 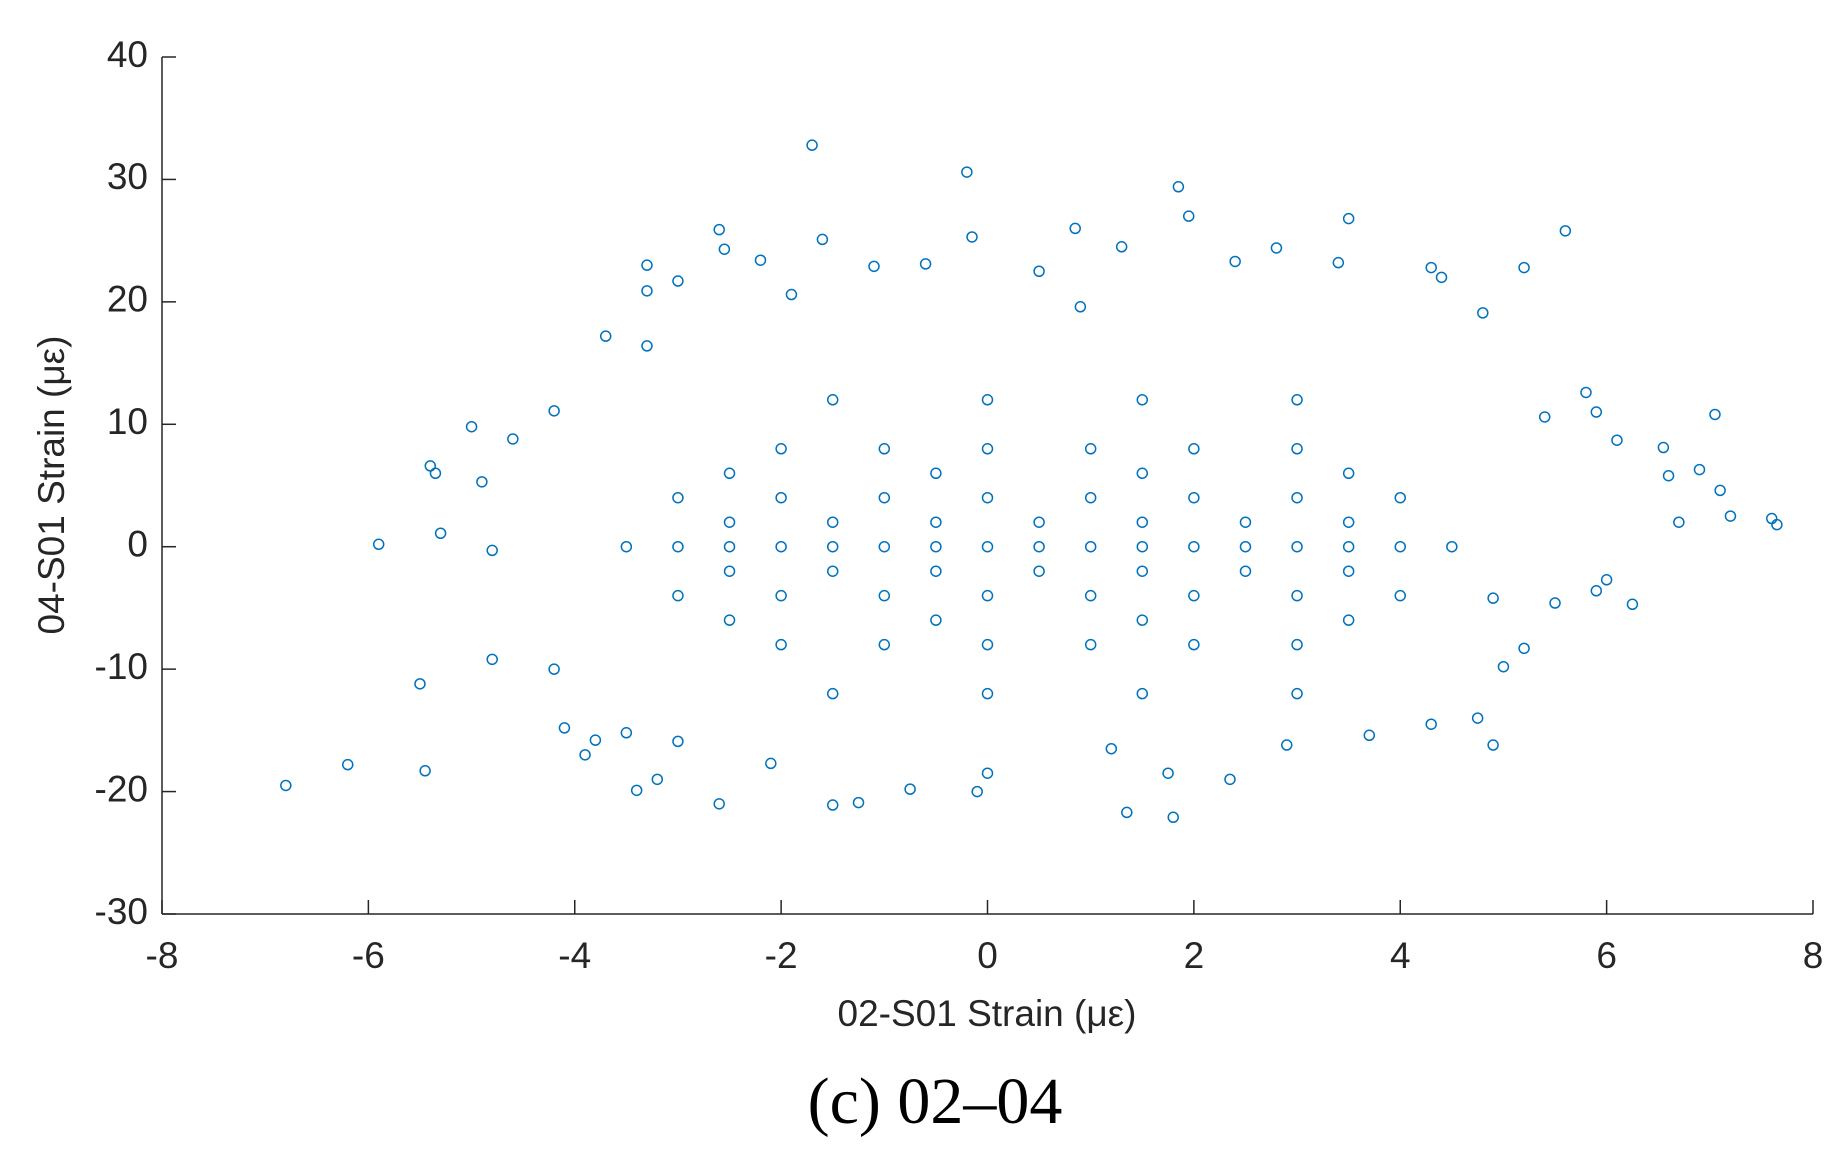 I want to click on y-tick-label: 30, so click(x=127, y=176).